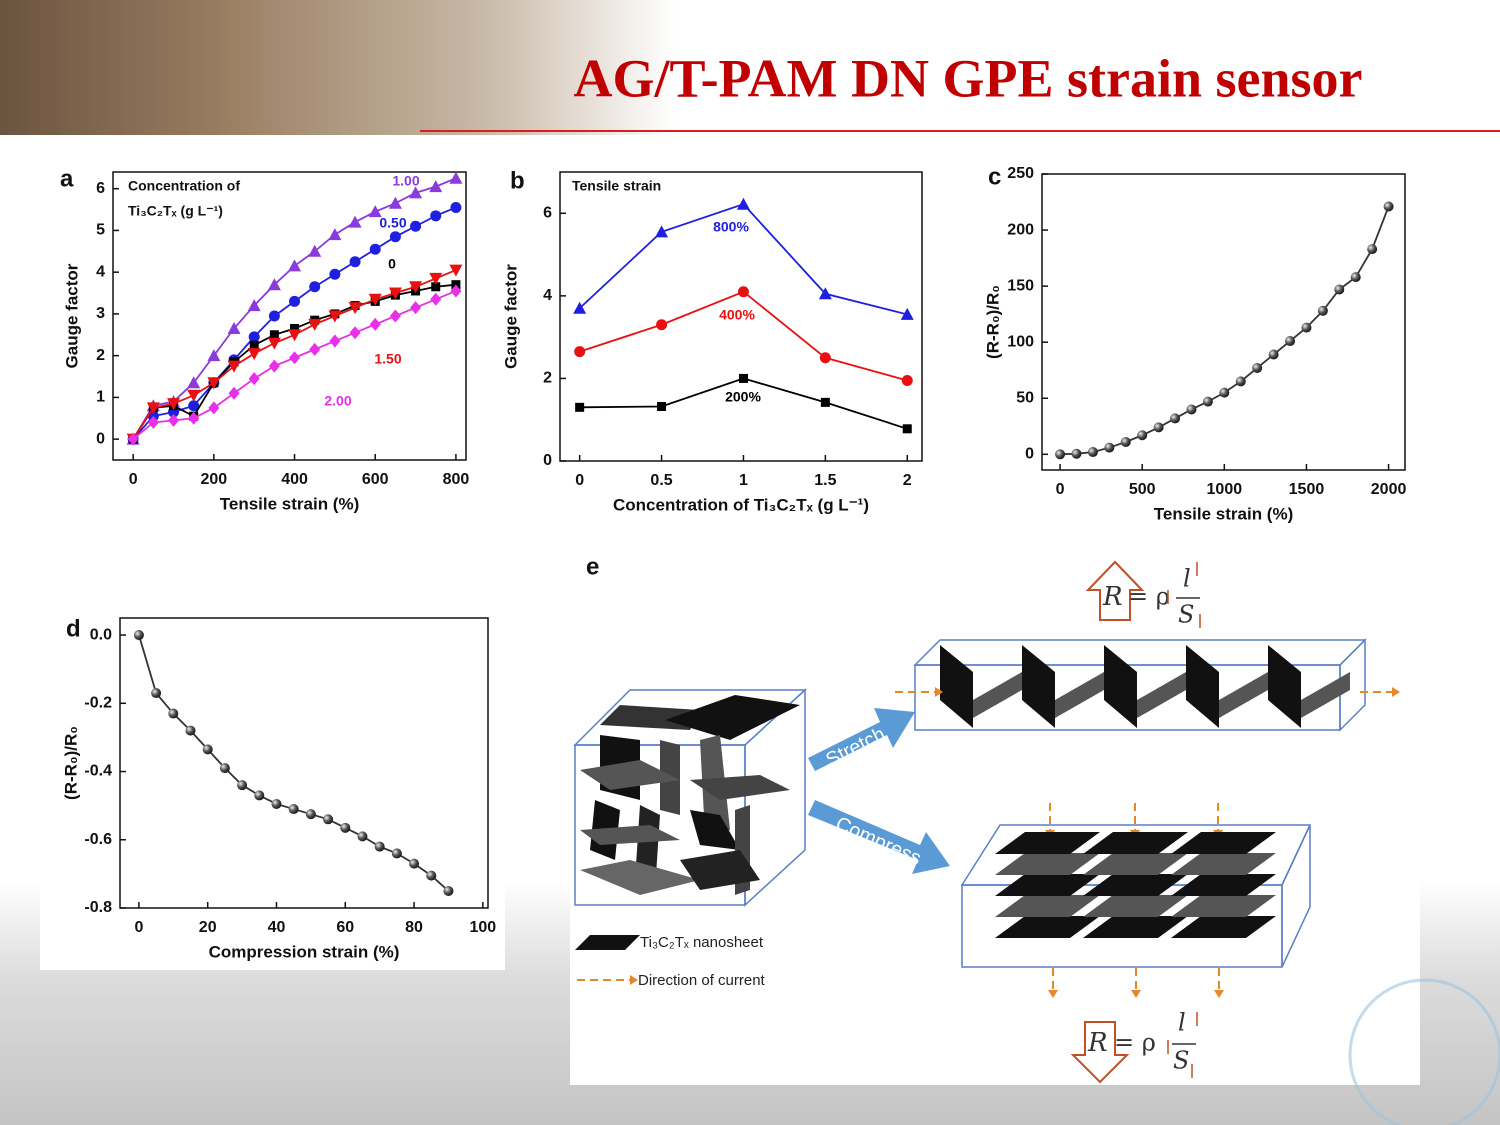  What do you see at coordinates (482, 927) in the screenshot?
I see `x-tick-label: 100` at bounding box center [482, 927].